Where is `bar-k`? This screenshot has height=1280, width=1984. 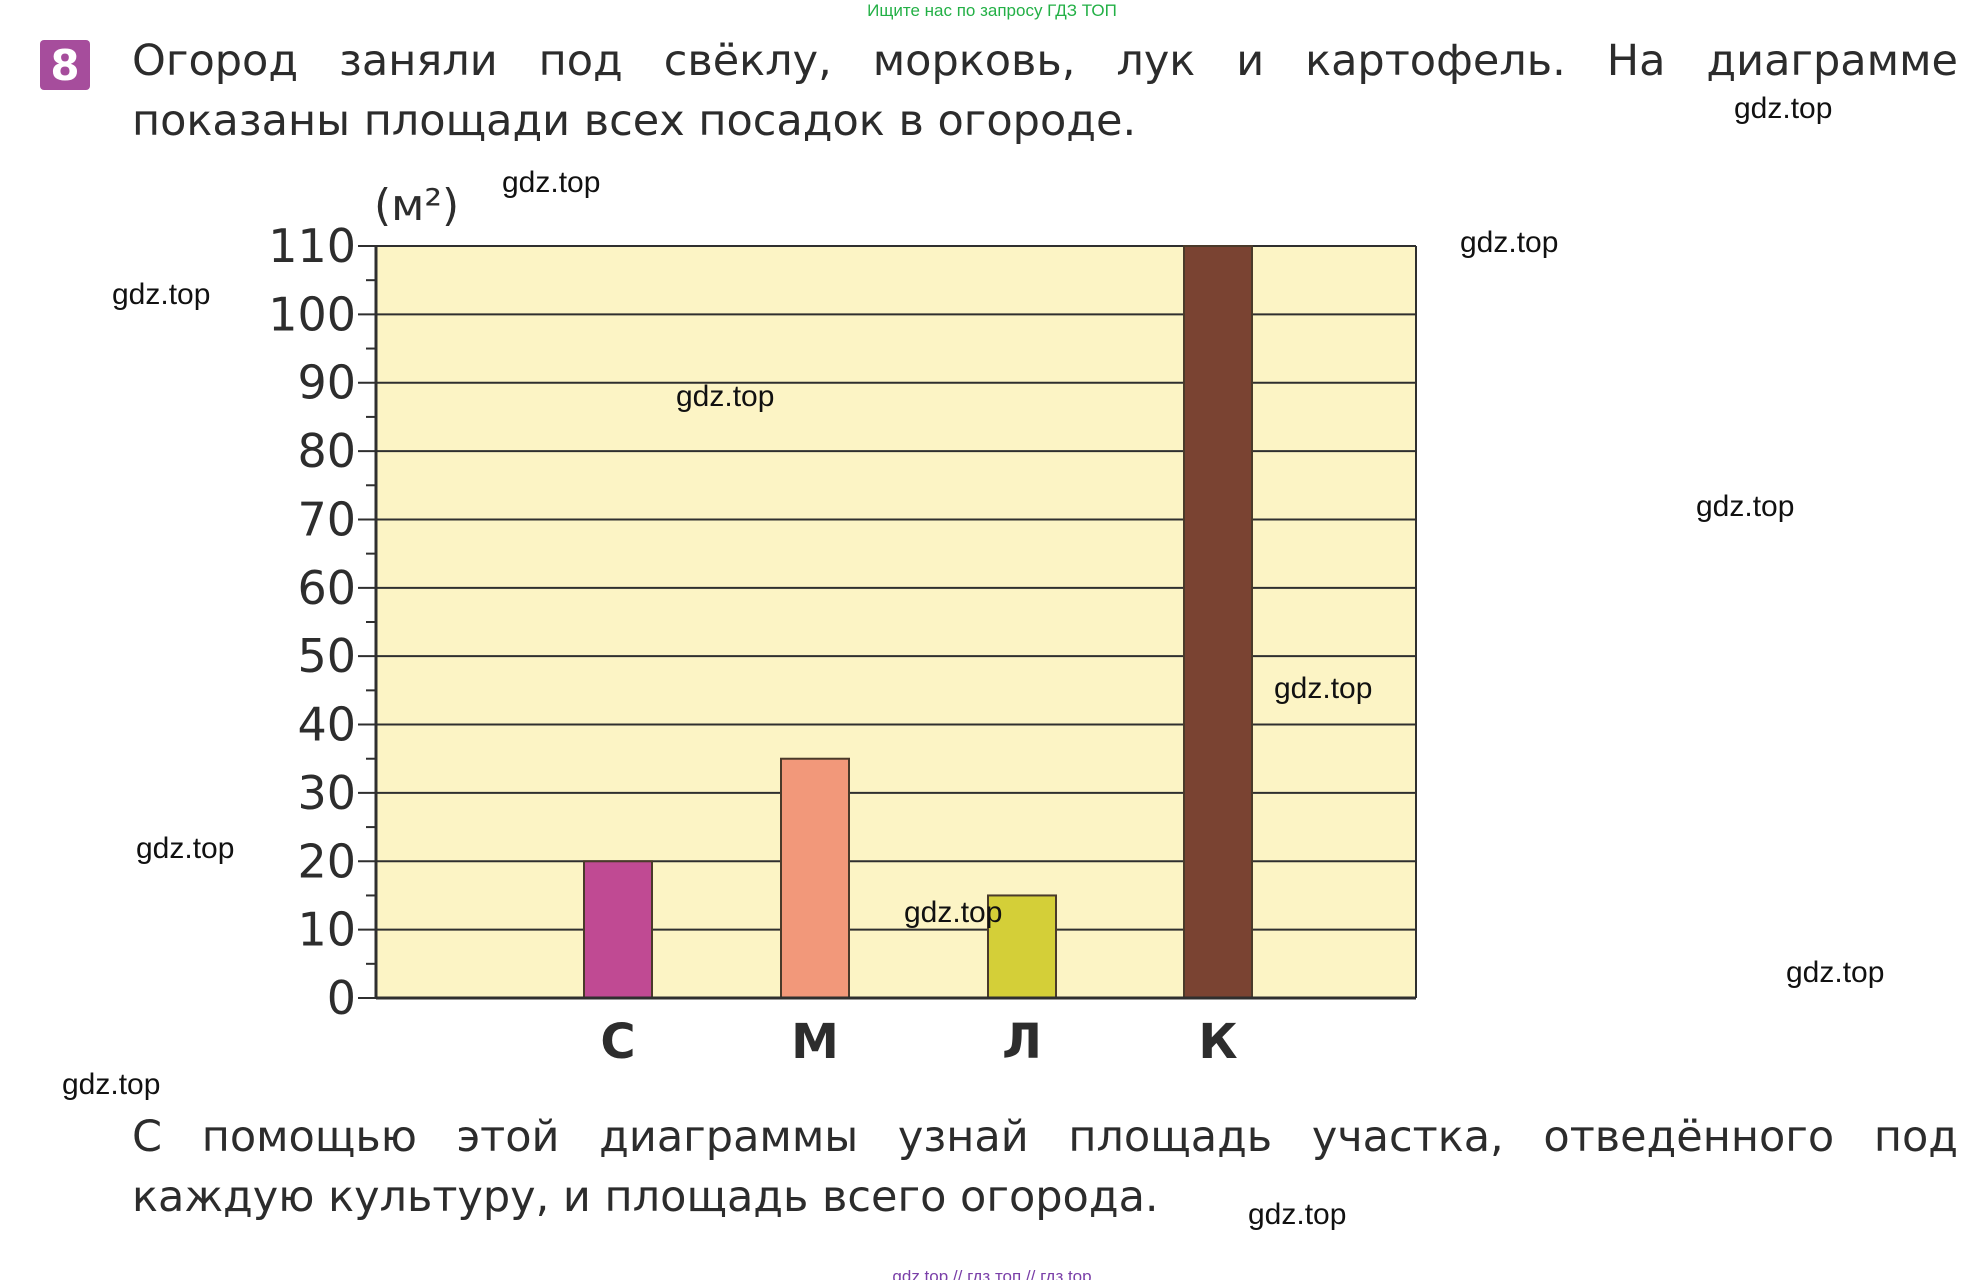
bar-k is located at coordinates (1218, 622).